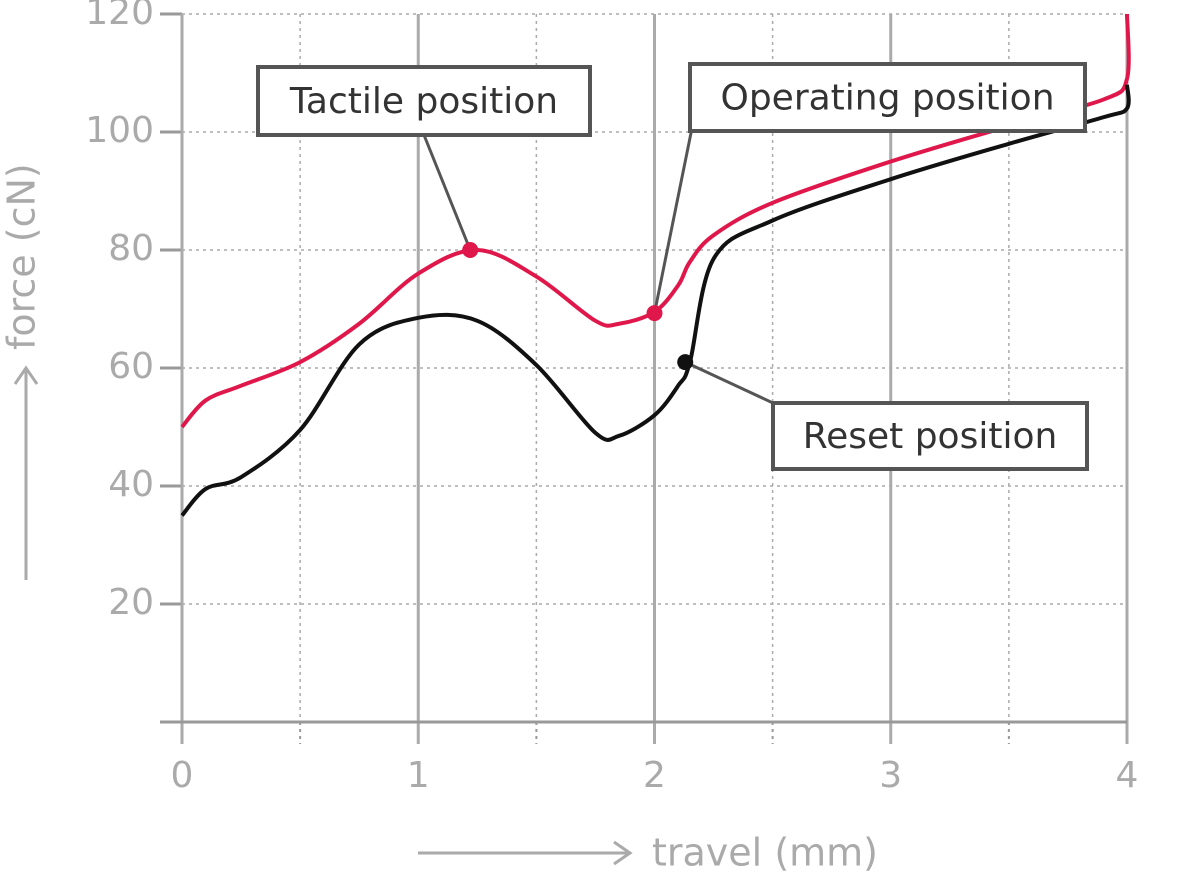 This screenshot has height=874, width=1181. Describe the element at coordinates (765, 852) in the screenshot. I see `x-axis-label: travel (mm)` at that location.